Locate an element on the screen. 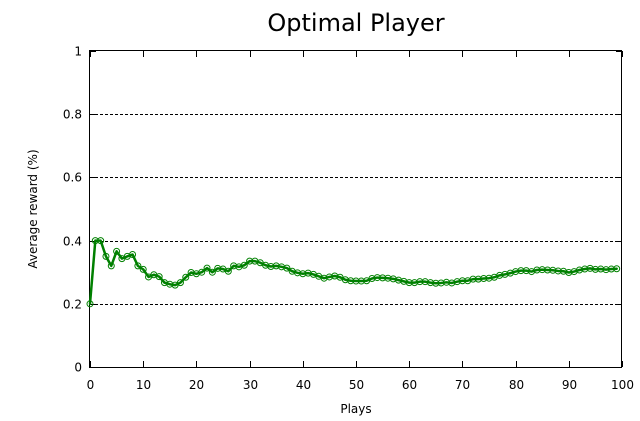 Image resolution: width=640 pixels, height=421 pixels. chart-title: Optimal Player is located at coordinates (355, 23).